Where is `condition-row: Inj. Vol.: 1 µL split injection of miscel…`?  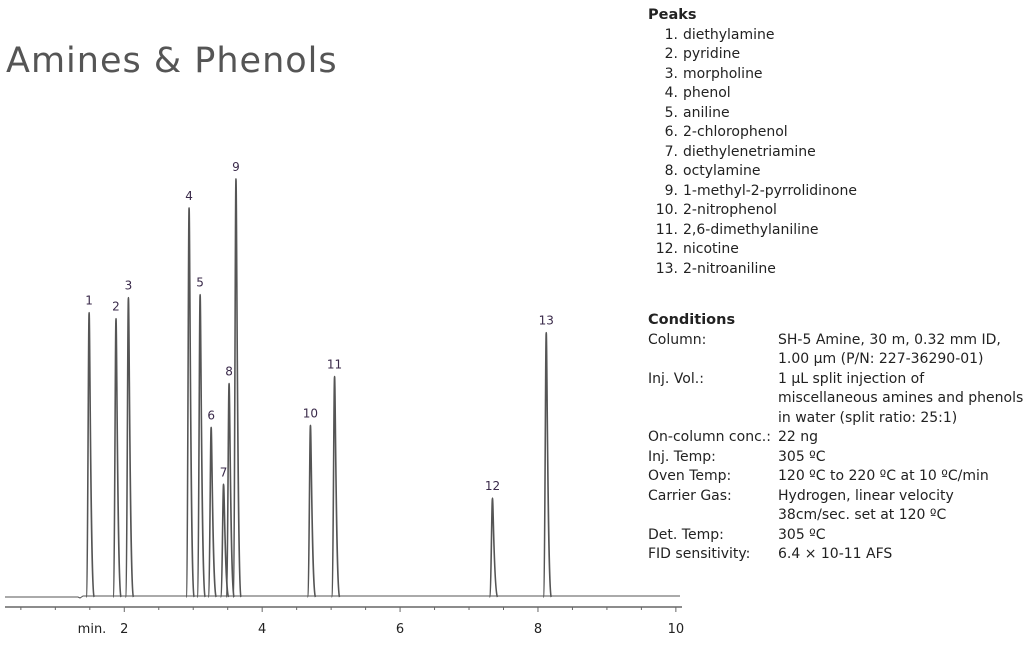 condition-row: Inj. Vol.: 1 µL split injection of miscel… is located at coordinates (838, 399).